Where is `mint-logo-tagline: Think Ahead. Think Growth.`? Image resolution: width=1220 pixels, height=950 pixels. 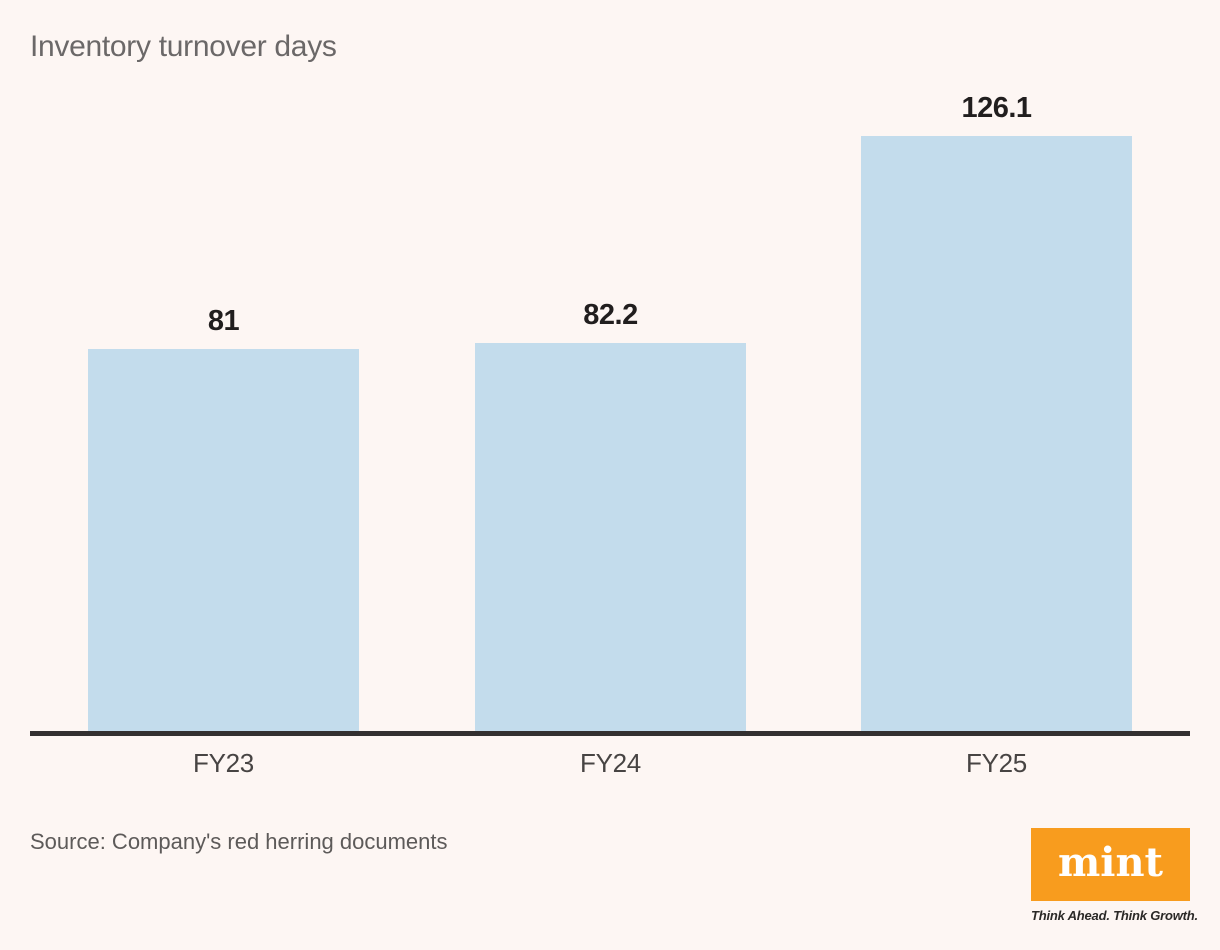
mint-logo-tagline: Think Ahead. Think Growth. is located at coordinates (1114, 915).